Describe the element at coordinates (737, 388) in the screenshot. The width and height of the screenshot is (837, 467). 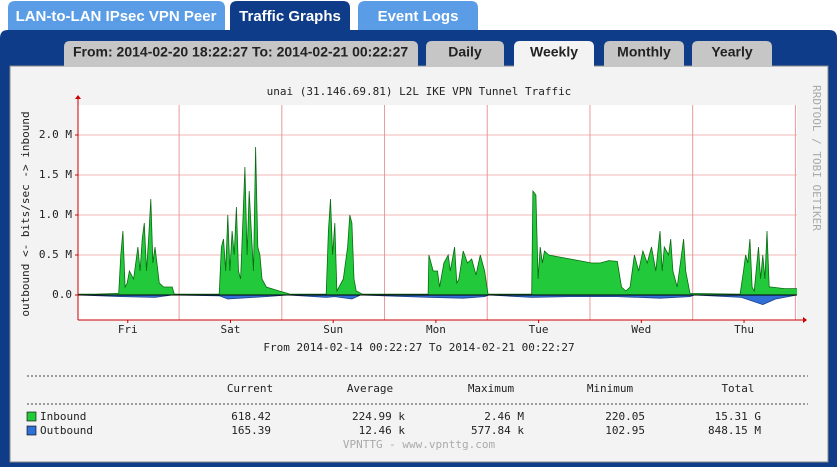
I see `column-header: Total` at that location.